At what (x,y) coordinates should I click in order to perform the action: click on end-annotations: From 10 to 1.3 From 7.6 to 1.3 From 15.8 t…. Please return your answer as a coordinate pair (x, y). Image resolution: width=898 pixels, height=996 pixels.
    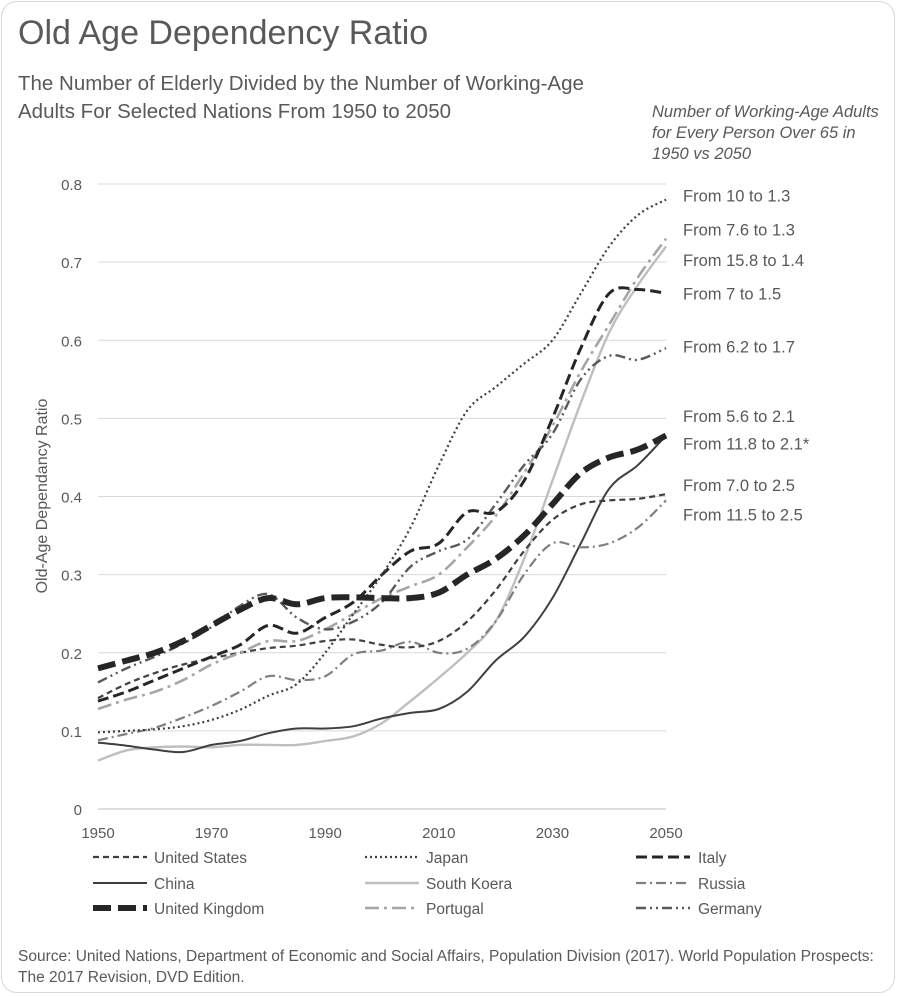
    Looking at the image, I should click on (746, 356).